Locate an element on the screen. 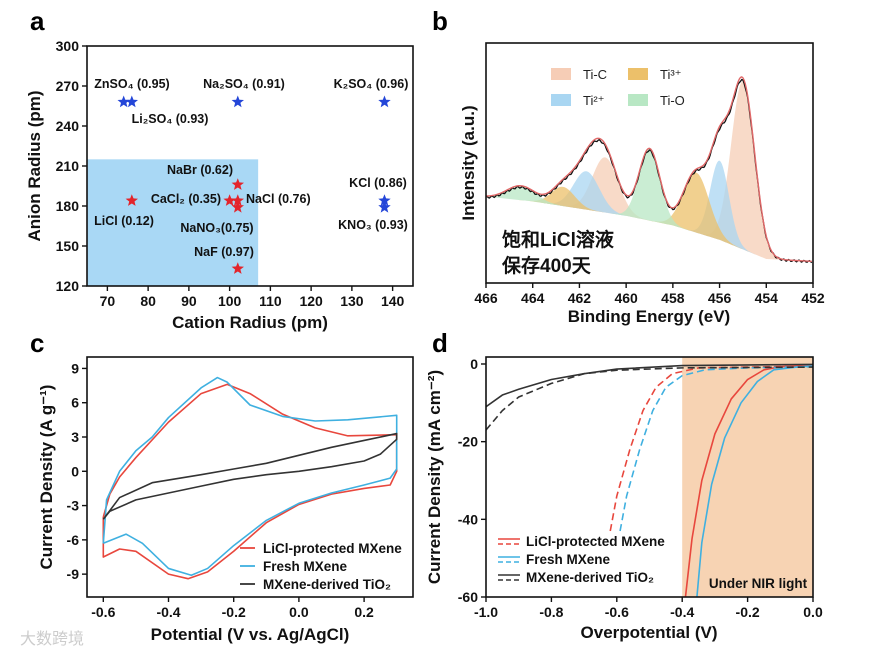 This screenshot has height=658, width=880. d-legend-label: LiCl-protected MXene is located at coordinates (595, 541).